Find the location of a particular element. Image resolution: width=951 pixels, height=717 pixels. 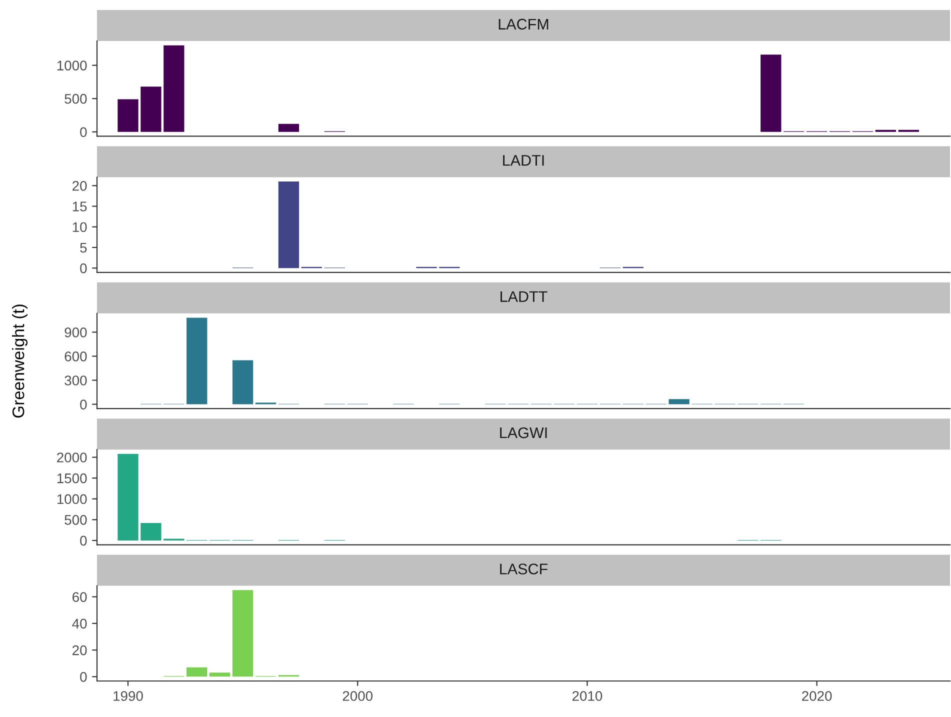

y-axis-title: Greenweight (t) is located at coordinates (20, 361).